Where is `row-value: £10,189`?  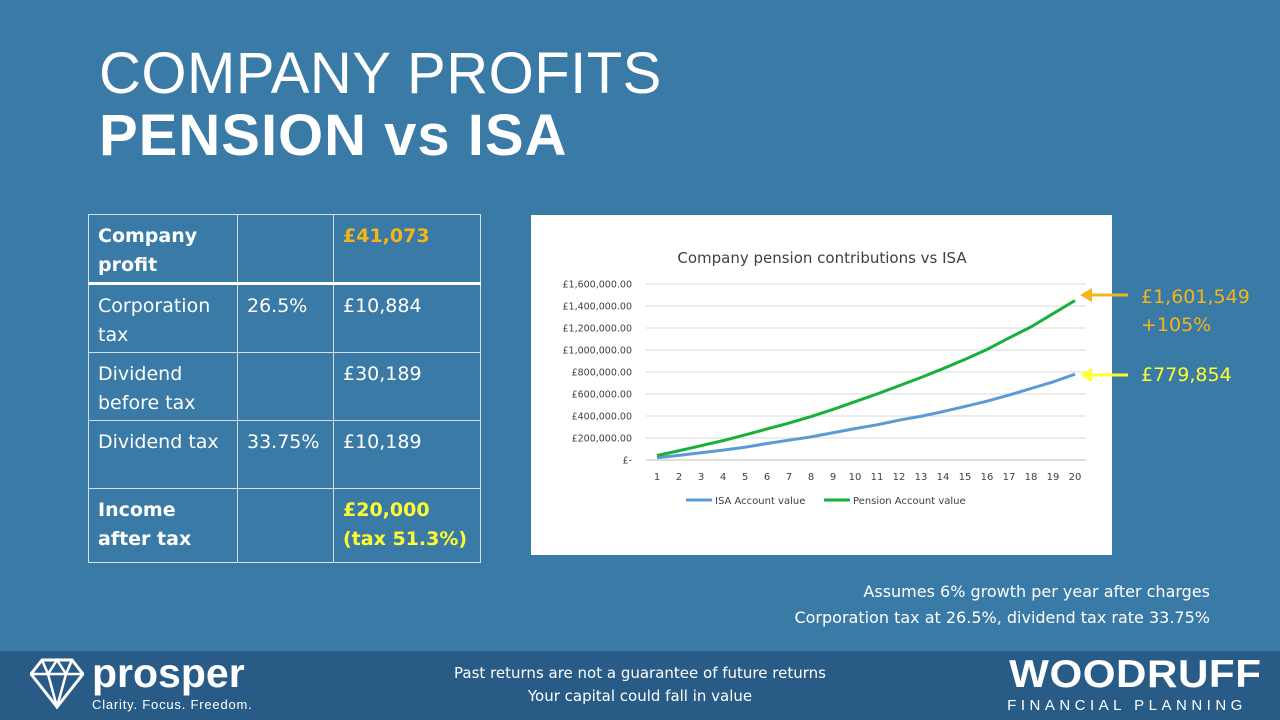
row-value: £10,189 is located at coordinates (407, 454).